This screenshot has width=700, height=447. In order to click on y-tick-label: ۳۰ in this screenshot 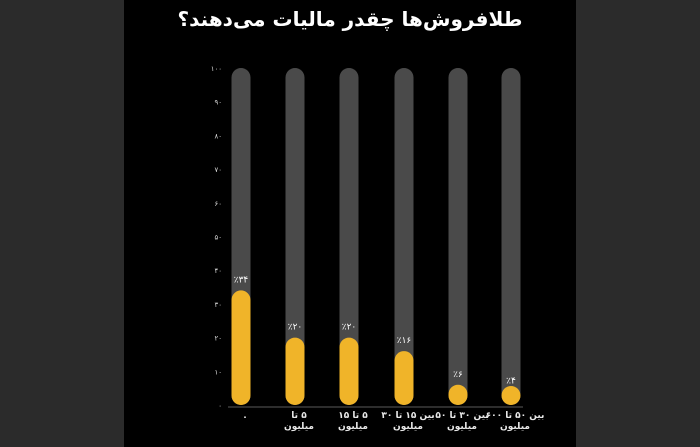, I will do `click(218, 305)`.